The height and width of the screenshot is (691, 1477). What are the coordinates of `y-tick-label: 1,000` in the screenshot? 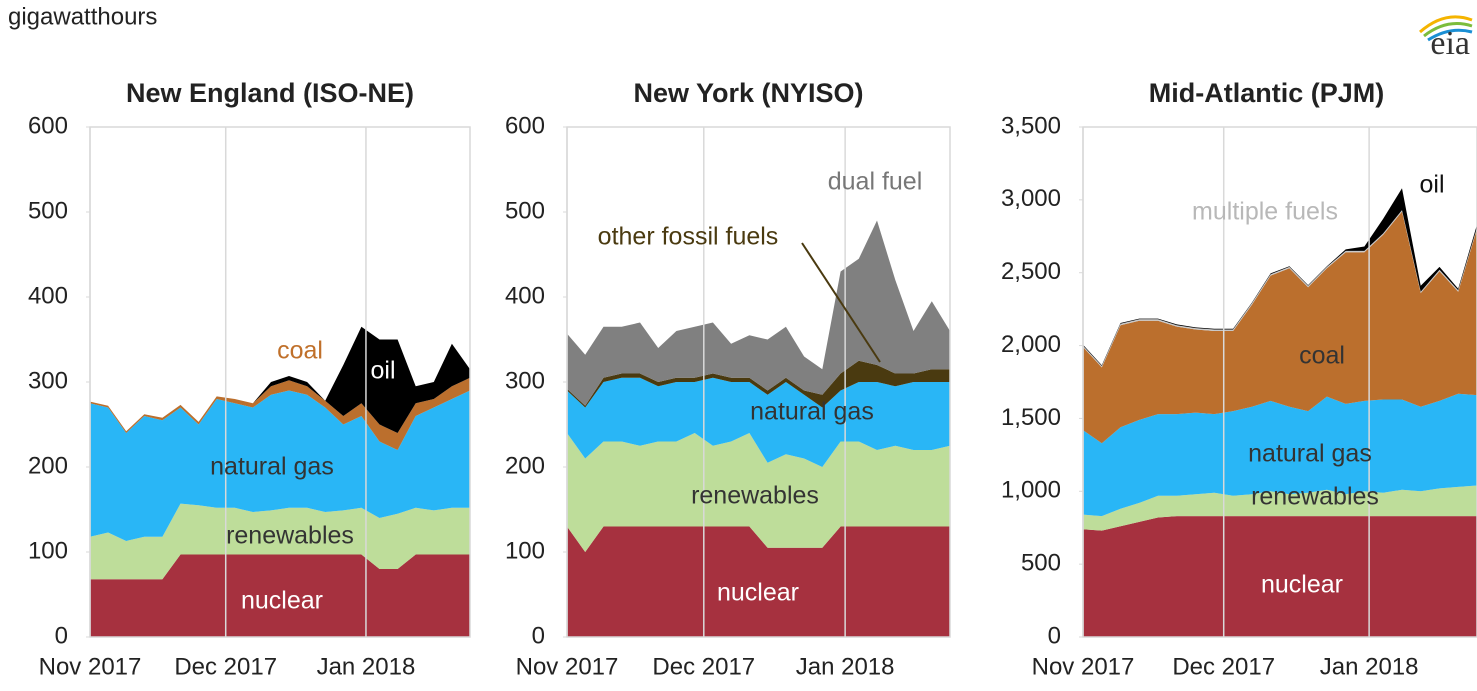 It's located at (1031, 490).